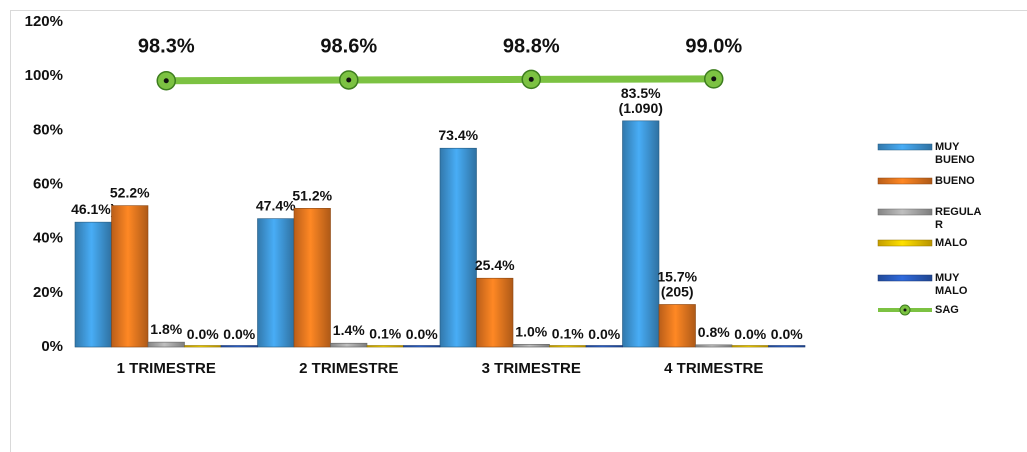 This screenshot has width=1027, height=452. I want to click on y-tick-label: 120%, so click(44, 21).